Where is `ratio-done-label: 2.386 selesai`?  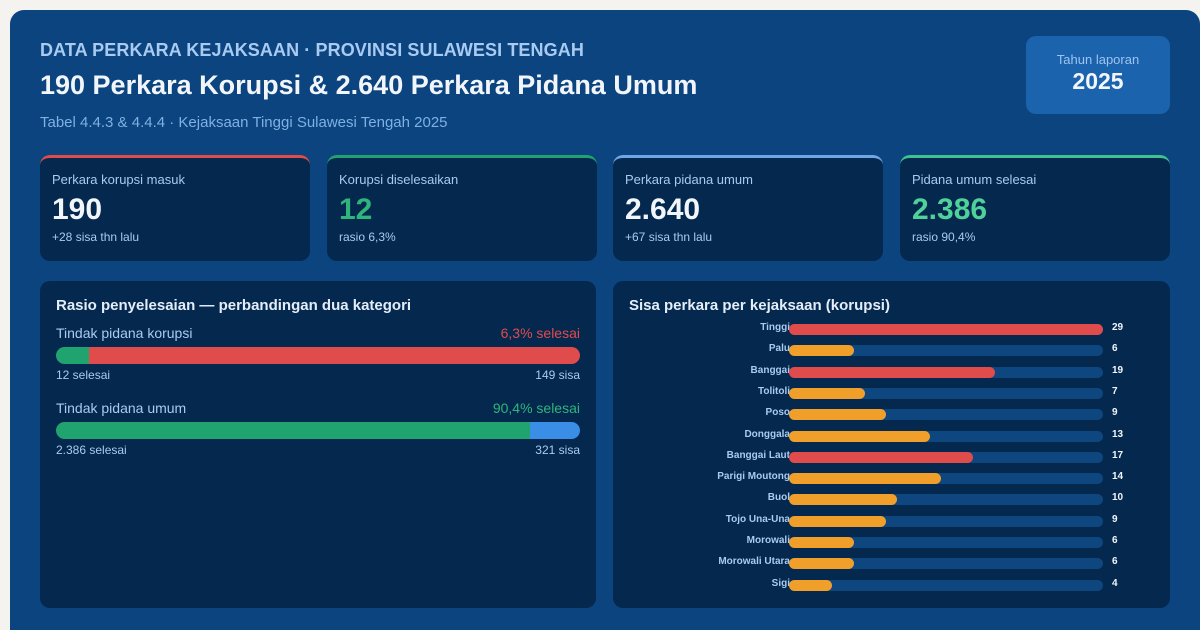 ratio-done-label: 2.386 selesai is located at coordinates (91, 450).